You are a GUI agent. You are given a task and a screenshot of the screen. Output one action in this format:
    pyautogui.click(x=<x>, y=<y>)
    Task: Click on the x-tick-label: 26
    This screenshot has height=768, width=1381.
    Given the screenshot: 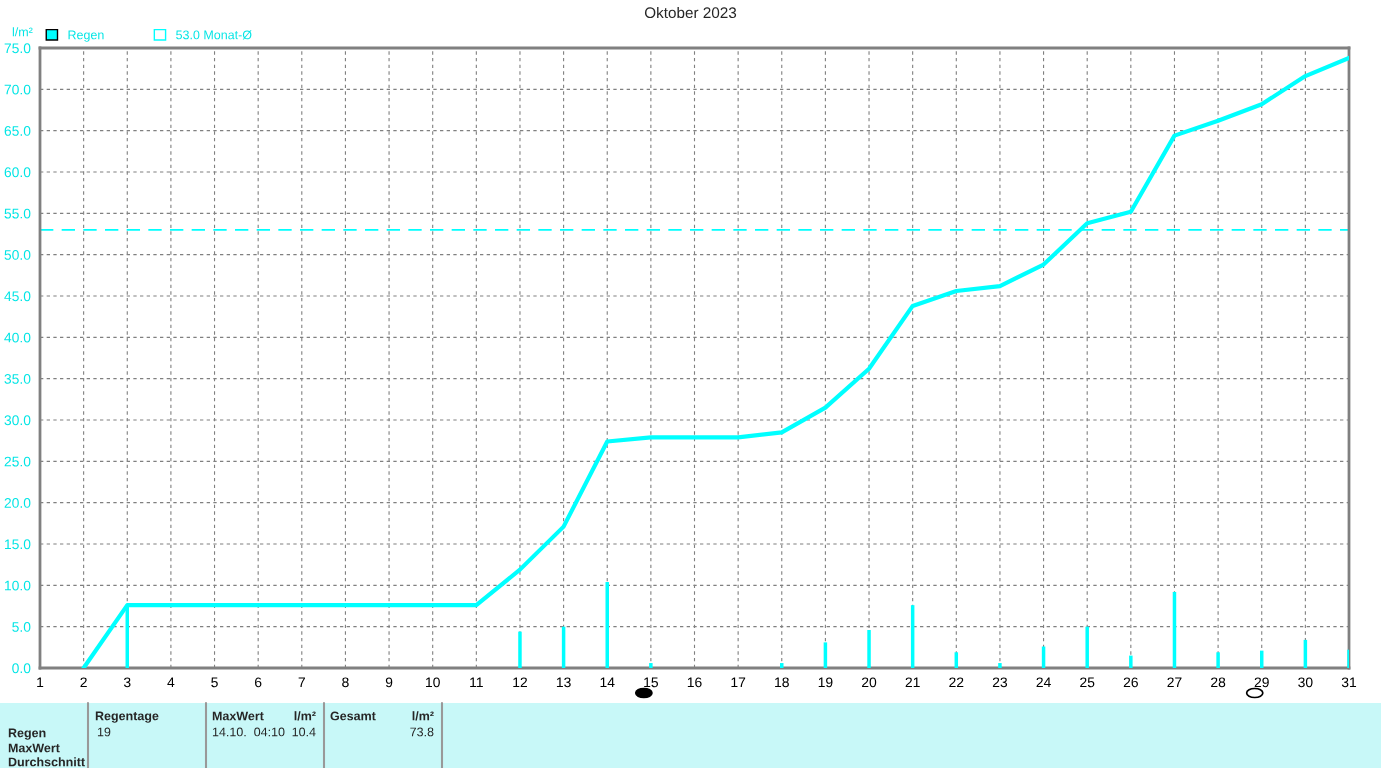 What is the action you would take?
    pyautogui.click(x=1130, y=682)
    